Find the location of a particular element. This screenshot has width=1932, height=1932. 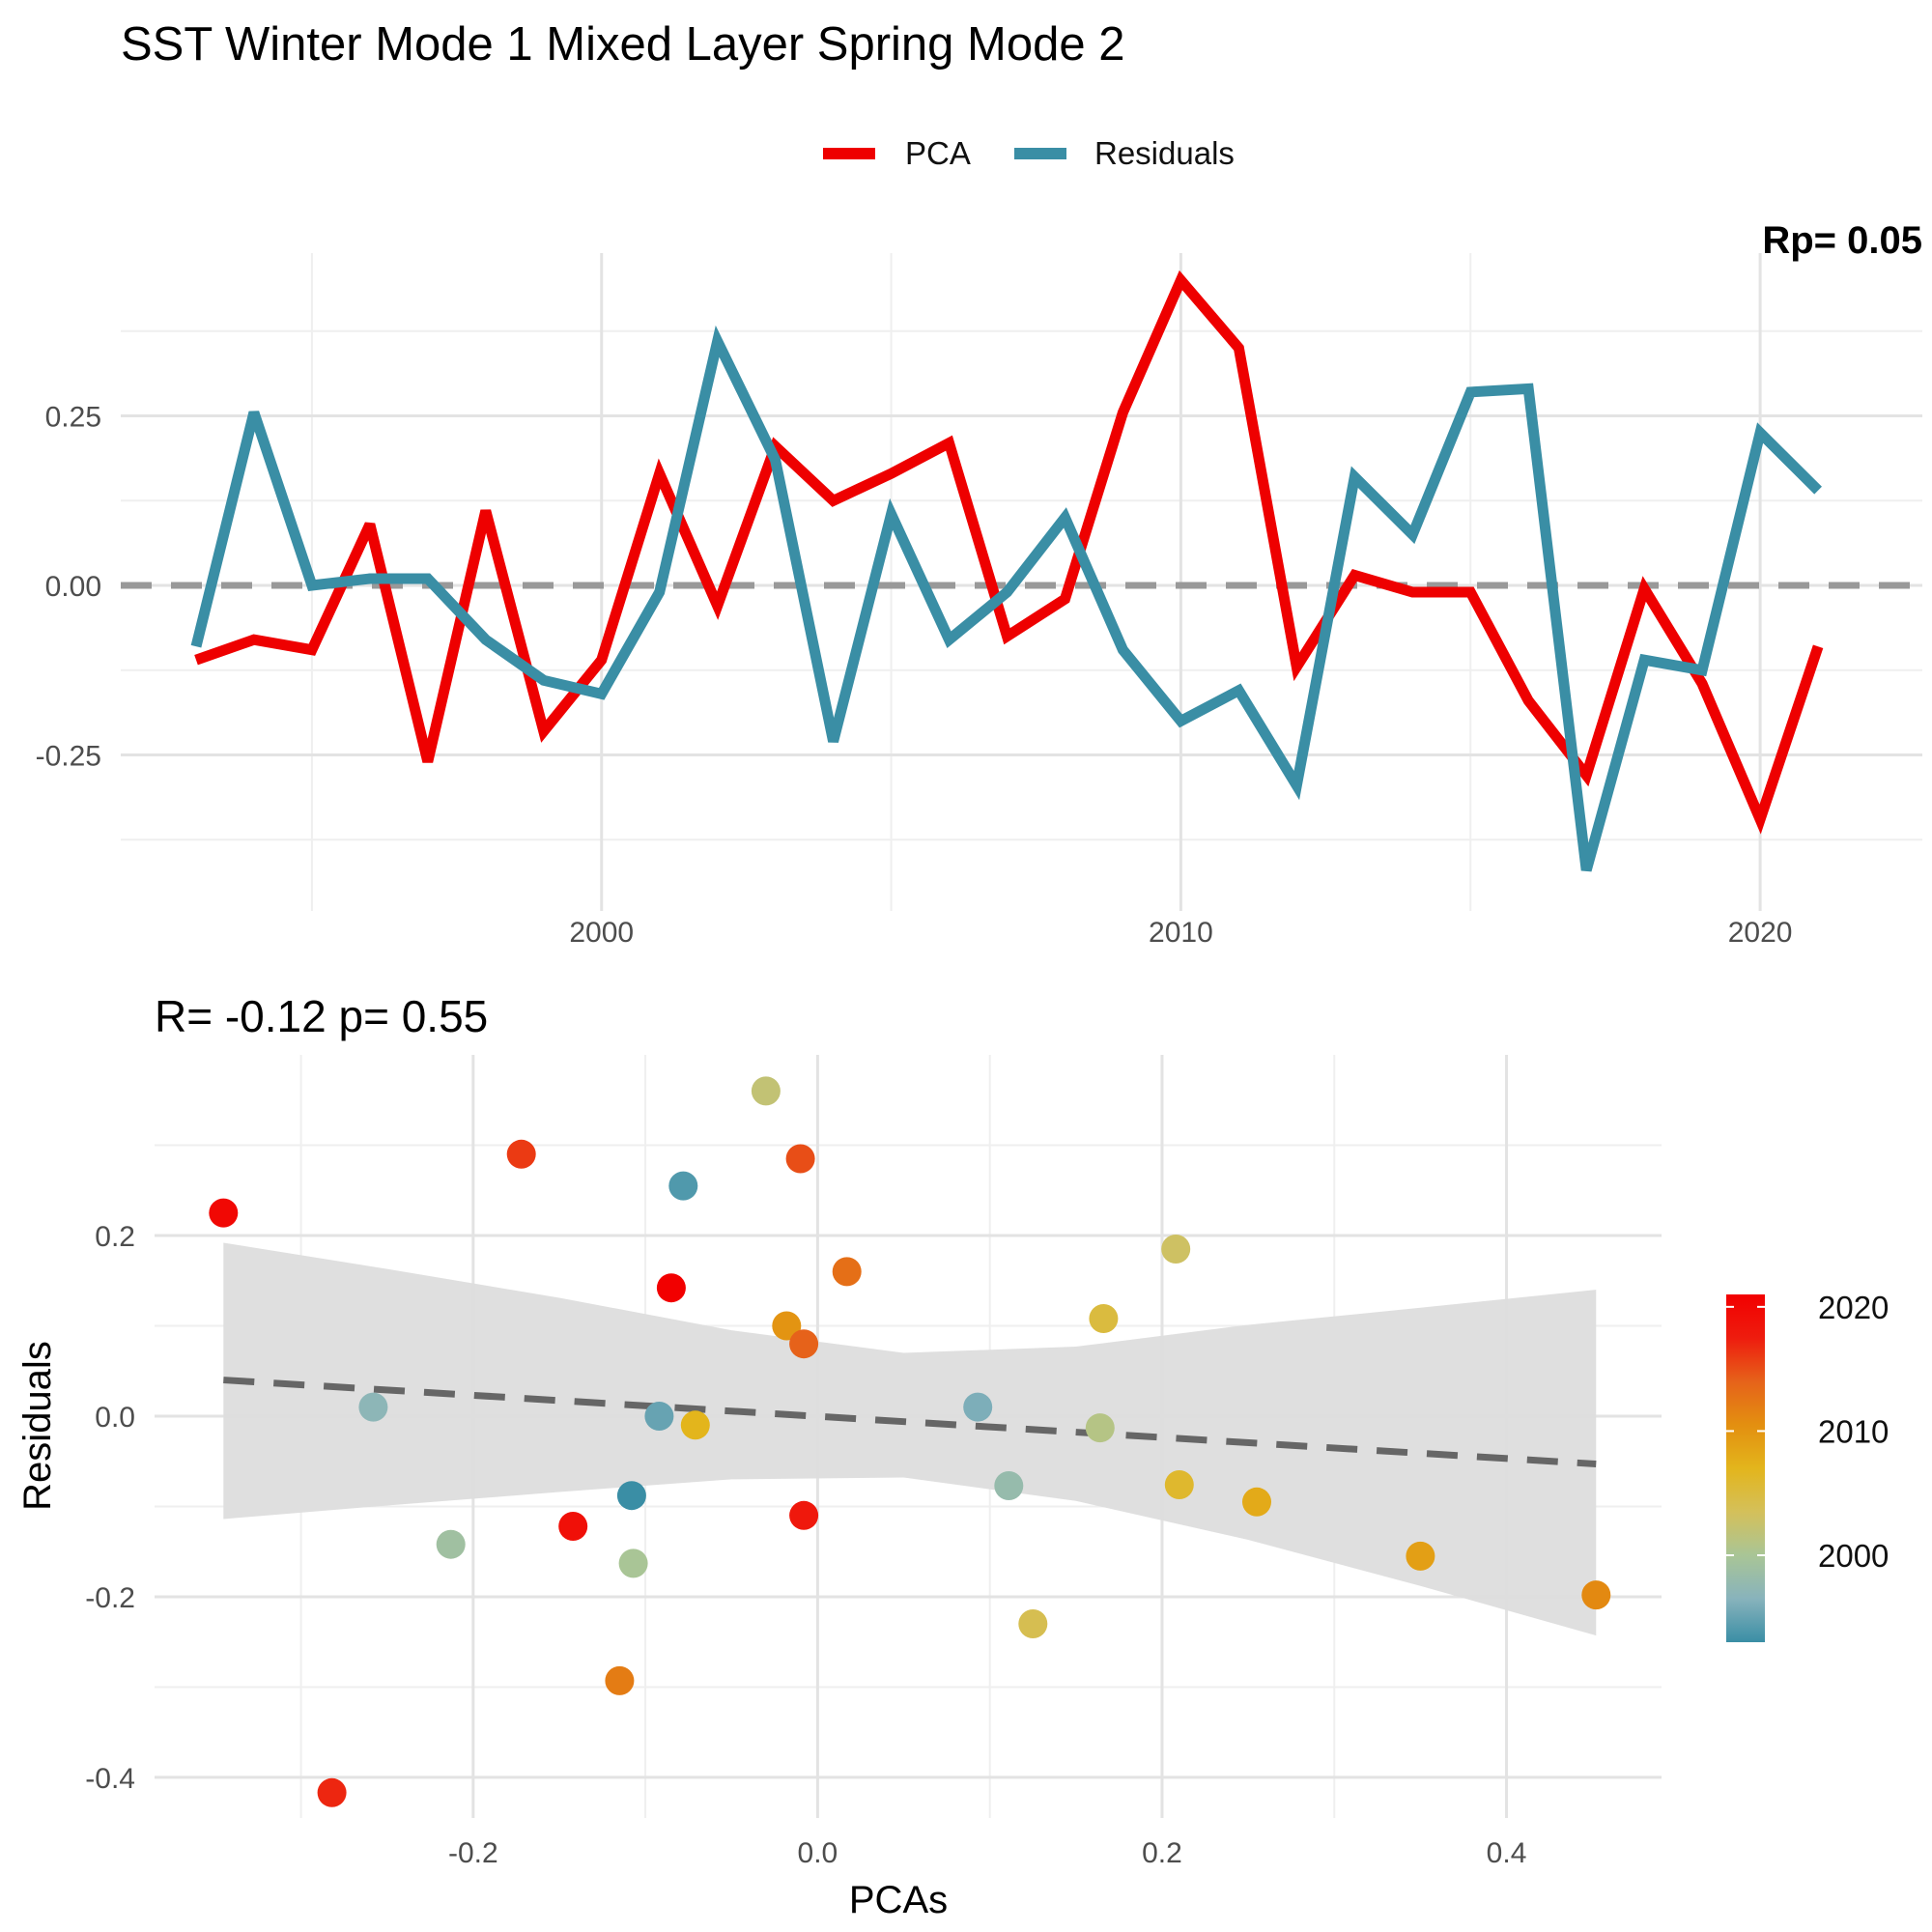

scatter-x-axis-label: PCAs is located at coordinates (898, 1900).